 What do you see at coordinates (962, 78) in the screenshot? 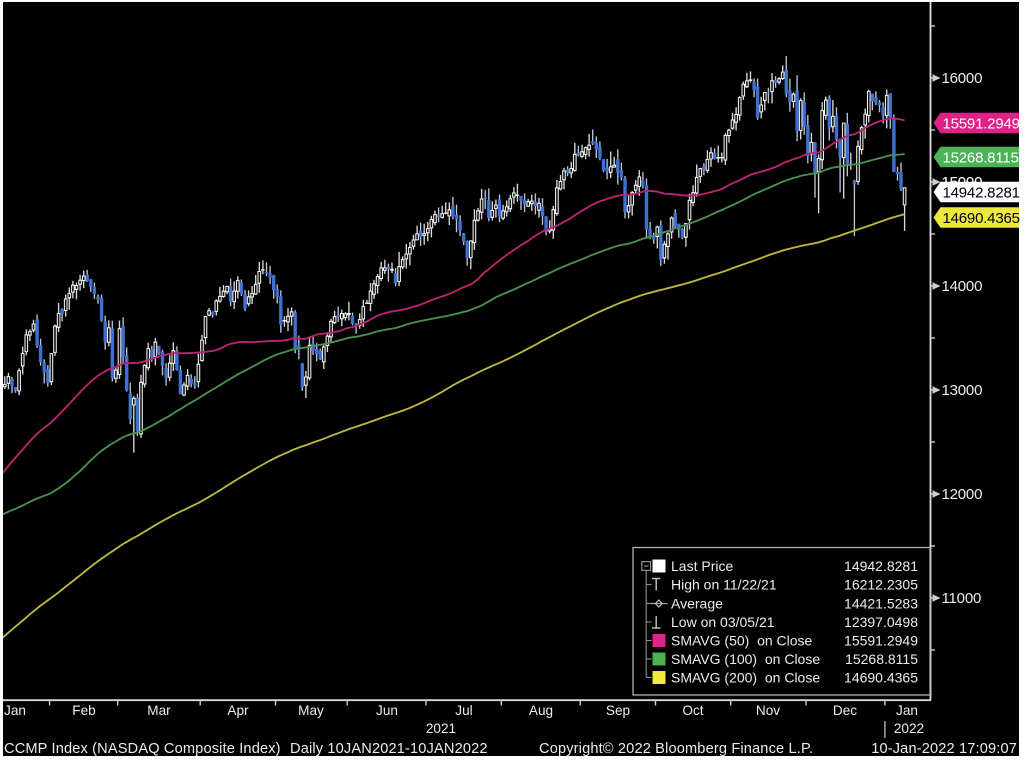
I see `svg-text: 16000` at bounding box center [962, 78].